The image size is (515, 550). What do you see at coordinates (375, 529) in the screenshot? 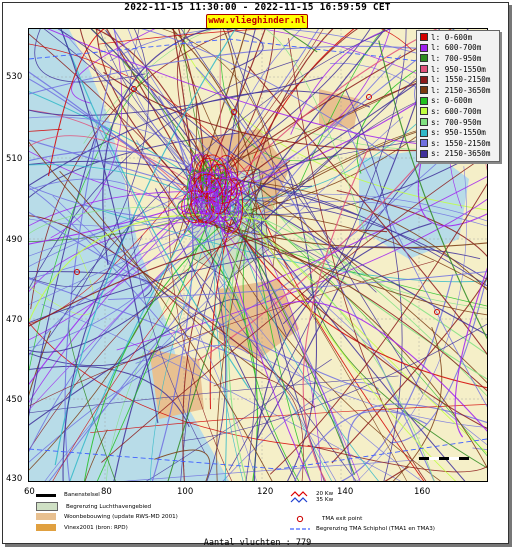
I see `legend-tma-boundary-label: Begrenzing TMA Schiphol (TMA1 en TMA3)` at bounding box center [375, 529].